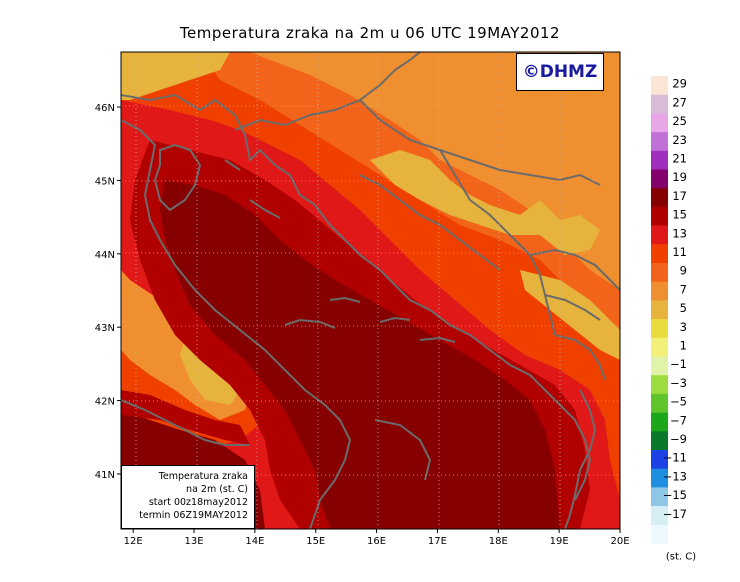 The height and width of the screenshot is (582, 740). Describe the element at coordinates (185, 417) in the screenshot. I see `field-t15-southwest` at that location.